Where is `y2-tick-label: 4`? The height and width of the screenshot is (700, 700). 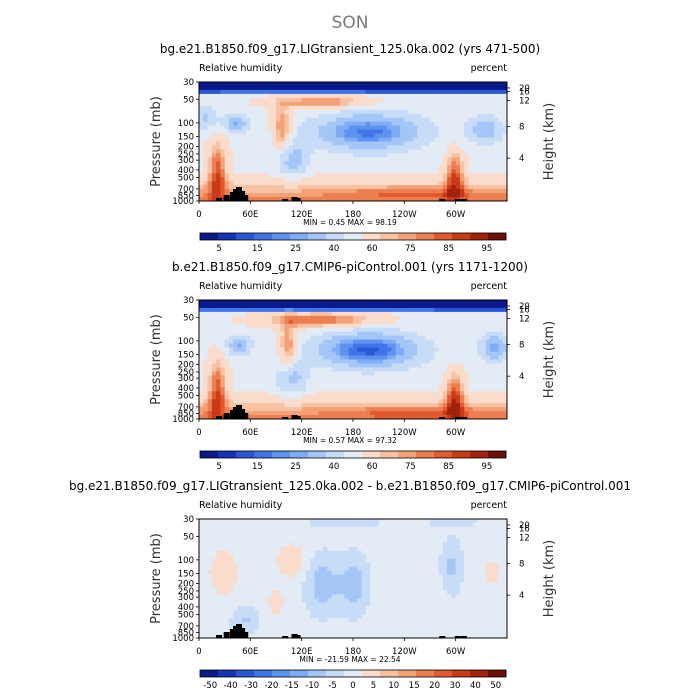
y2-tick-label: 4 is located at coordinates (521, 377).